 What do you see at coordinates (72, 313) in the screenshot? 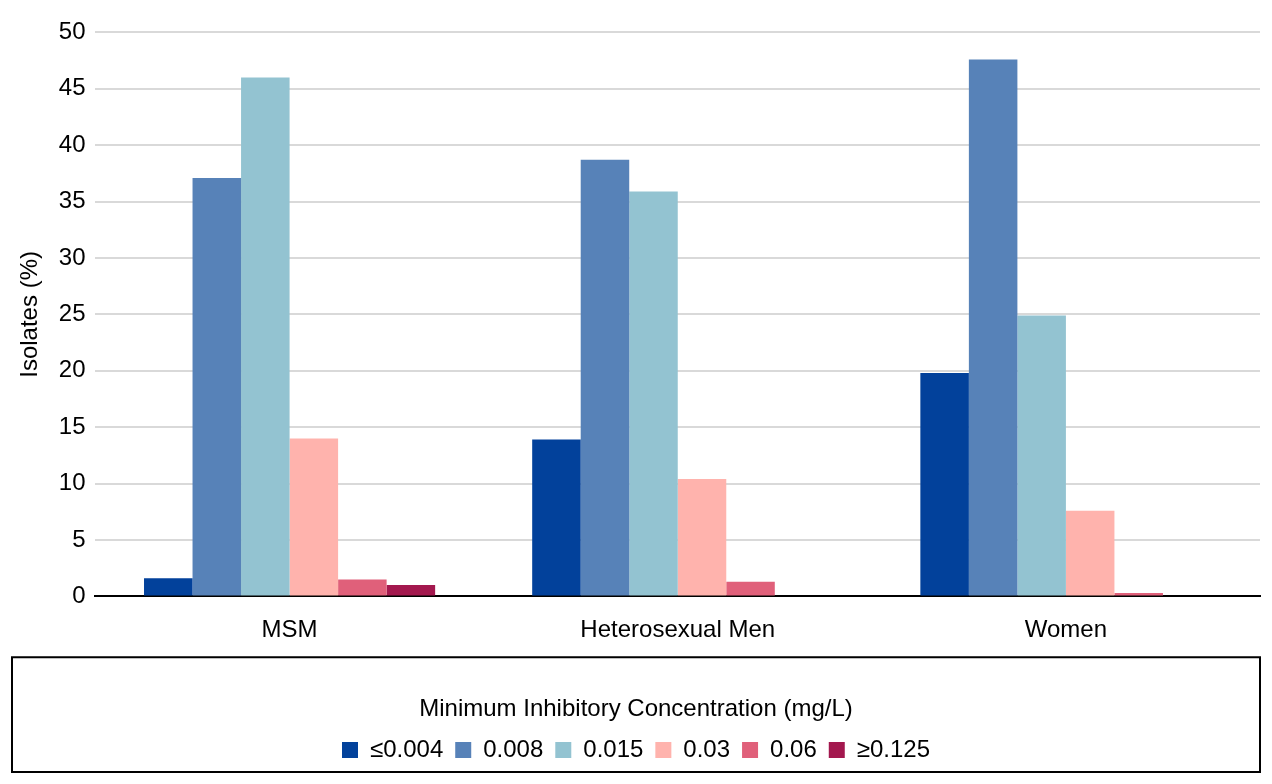
I see `y-tick-label: 25` at bounding box center [72, 313].